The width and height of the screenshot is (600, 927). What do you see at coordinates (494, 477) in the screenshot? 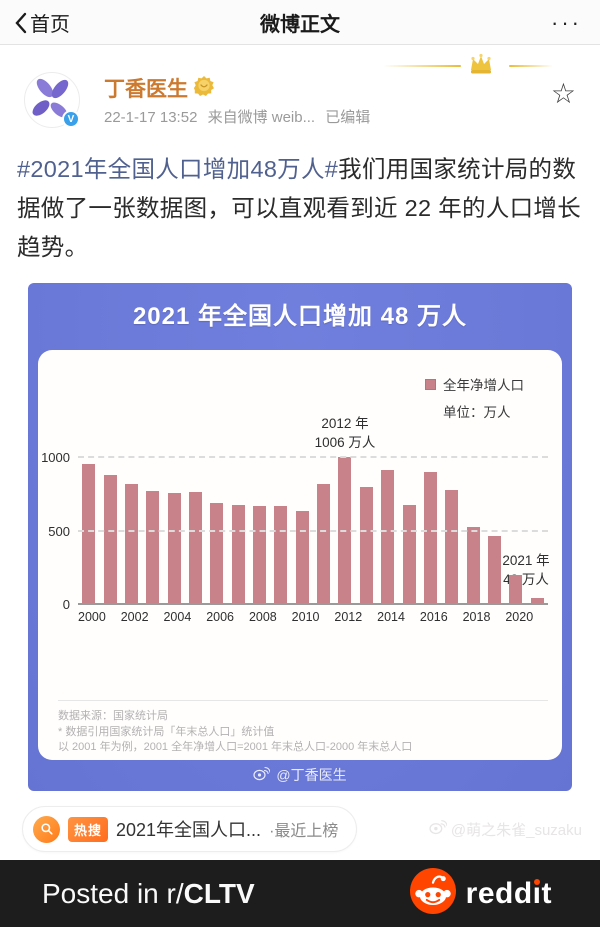
I see `bar-slot-2019` at bounding box center [494, 477].